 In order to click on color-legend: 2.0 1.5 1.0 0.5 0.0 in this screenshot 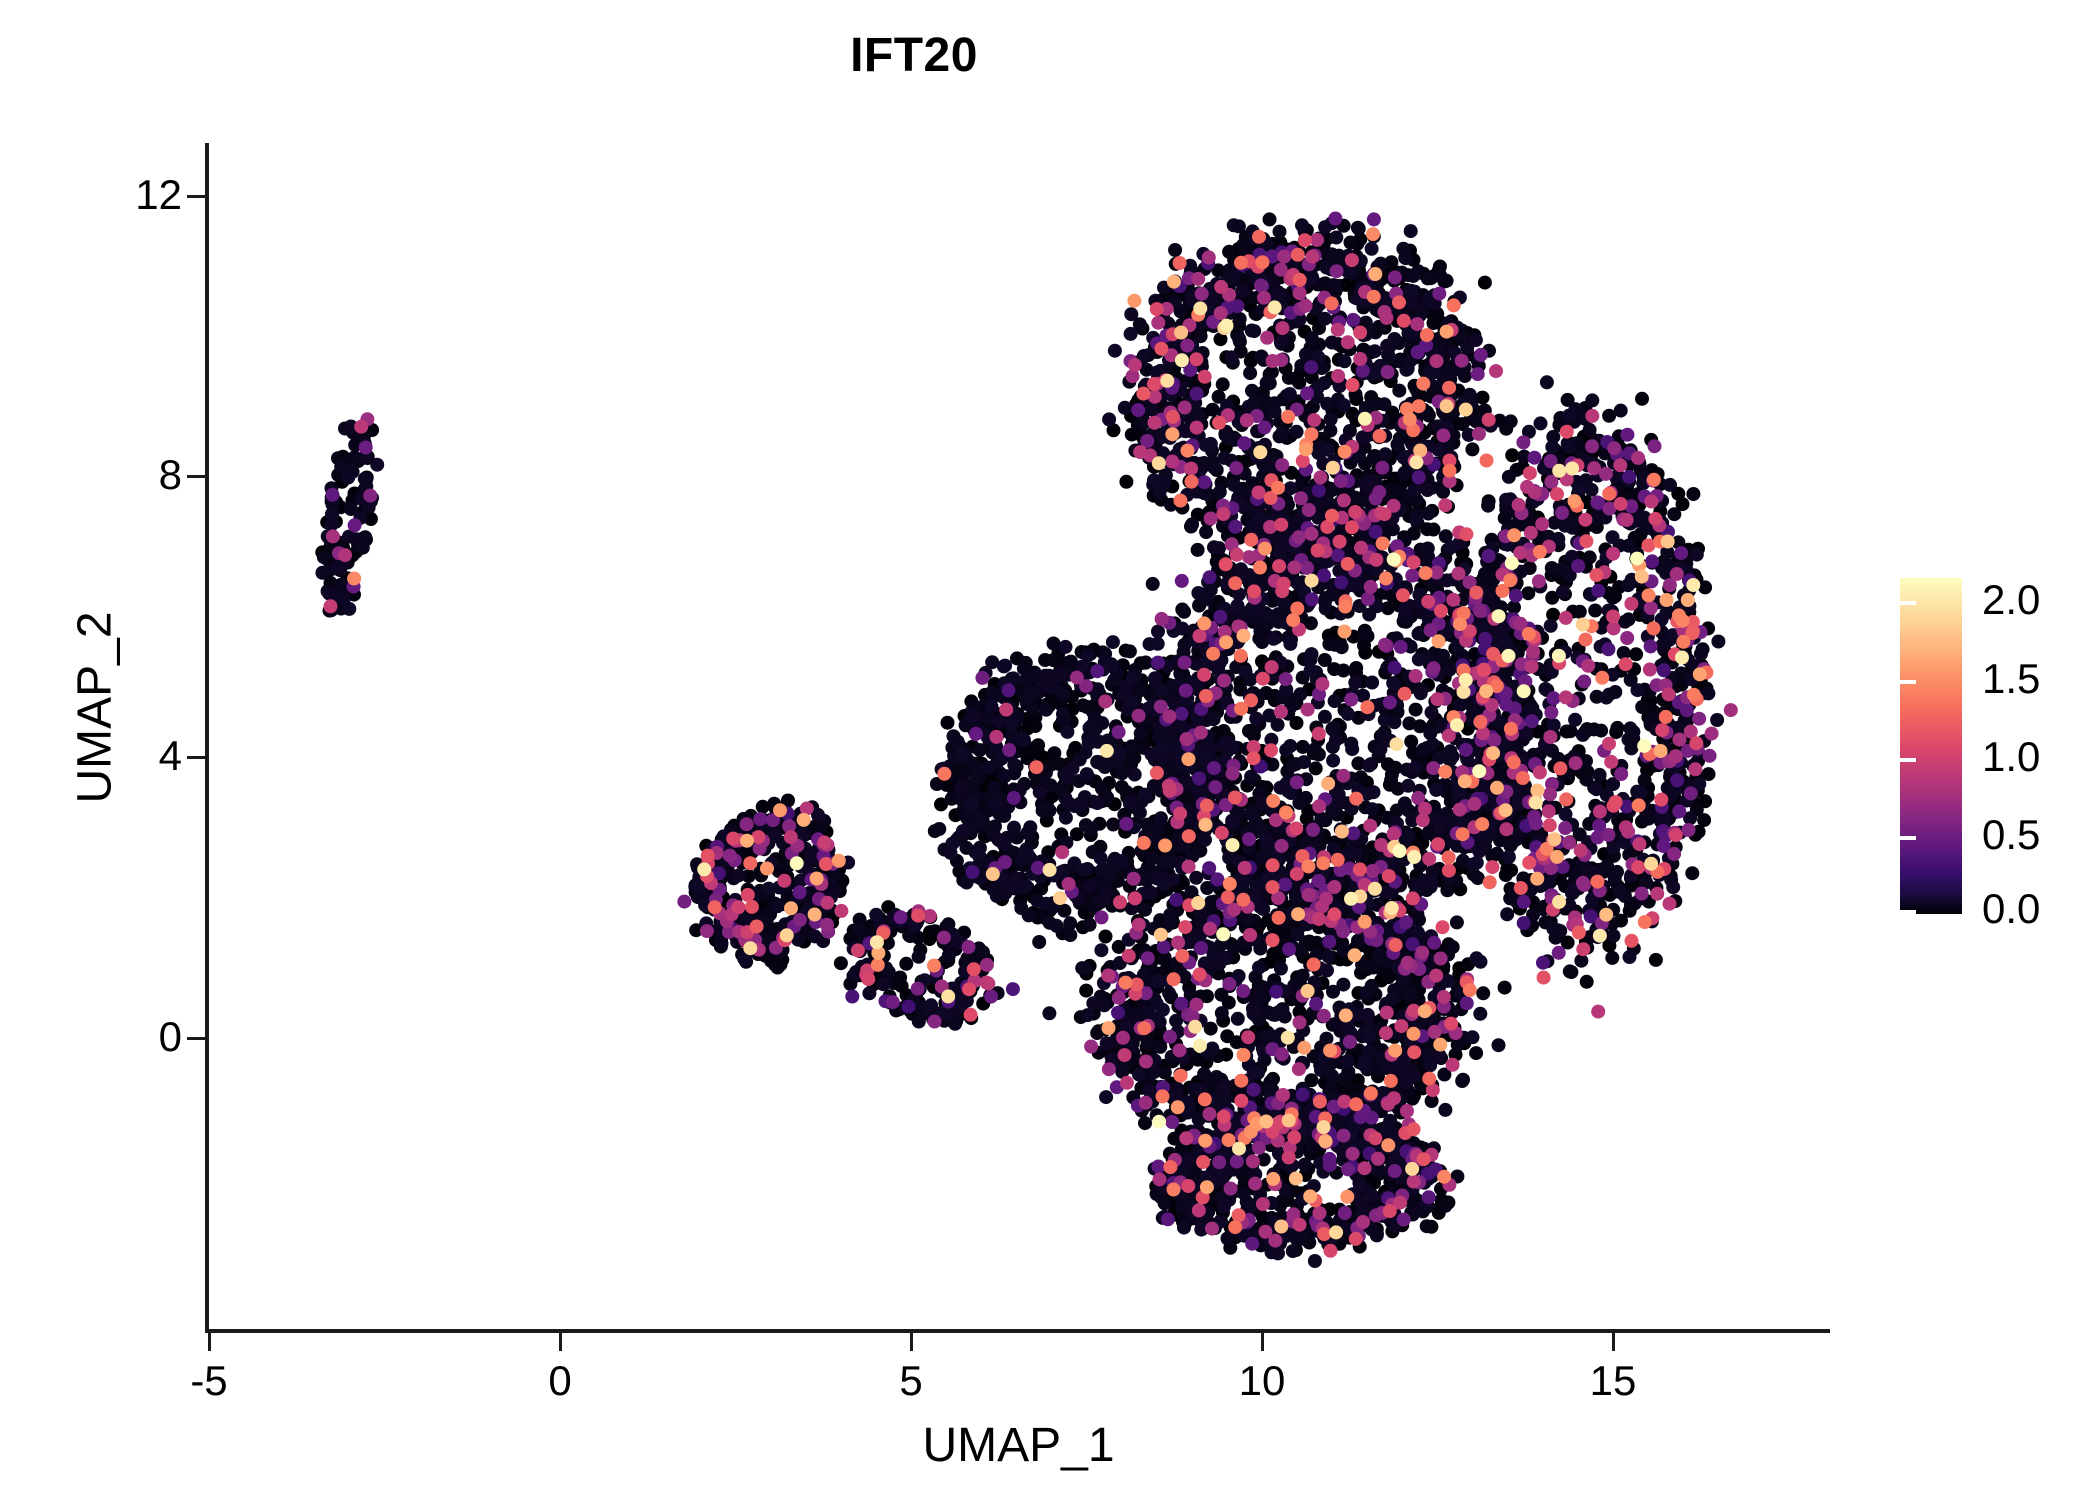, I will do `click(1990, 753)`.